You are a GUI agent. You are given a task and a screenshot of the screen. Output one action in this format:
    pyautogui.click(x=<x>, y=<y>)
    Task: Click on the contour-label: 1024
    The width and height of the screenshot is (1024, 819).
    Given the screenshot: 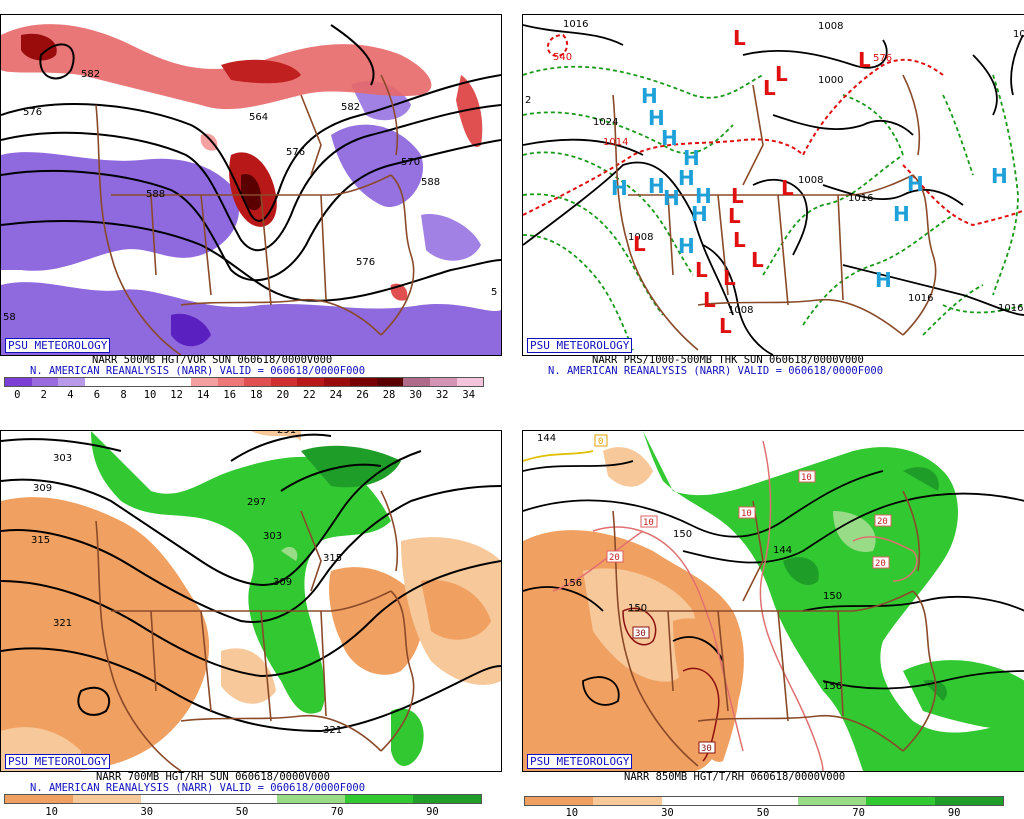 What is the action you would take?
    pyautogui.click(x=605, y=122)
    